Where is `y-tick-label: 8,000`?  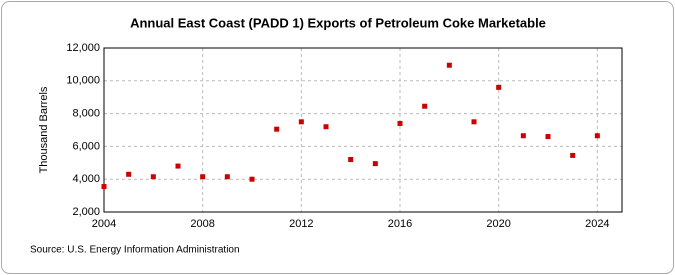 y-tick-label: 8,000 is located at coordinates (86, 114).